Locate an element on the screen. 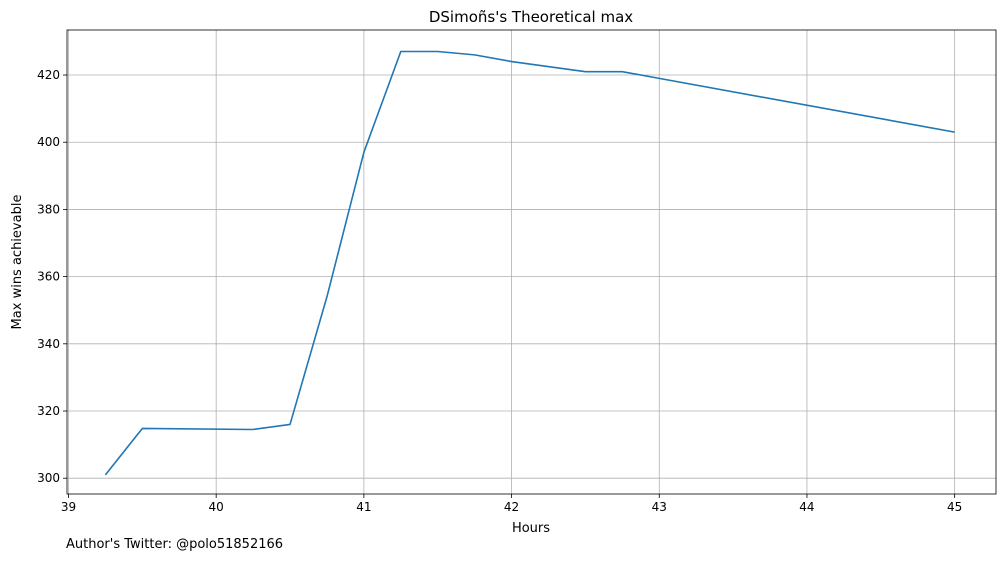 This screenshot has width=1005, height=562. x-tick-label: 43 is located at coordinates (659, 507).